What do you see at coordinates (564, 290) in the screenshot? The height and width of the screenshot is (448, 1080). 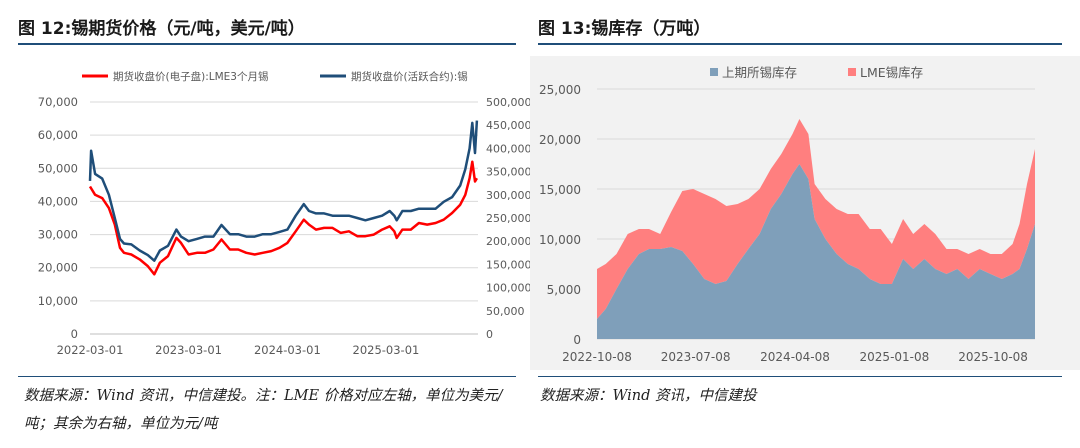 I see `y-tick: 5,000` at bounding box center [564, 290].